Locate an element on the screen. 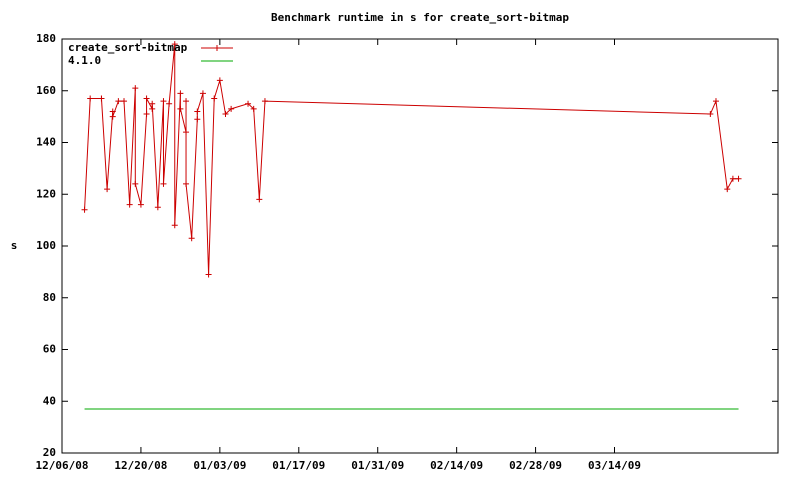 Image resolution: width=800 pixels, height=480 pixels. x-tick-label: 02/14/09 is located at coordinates (456, 465).